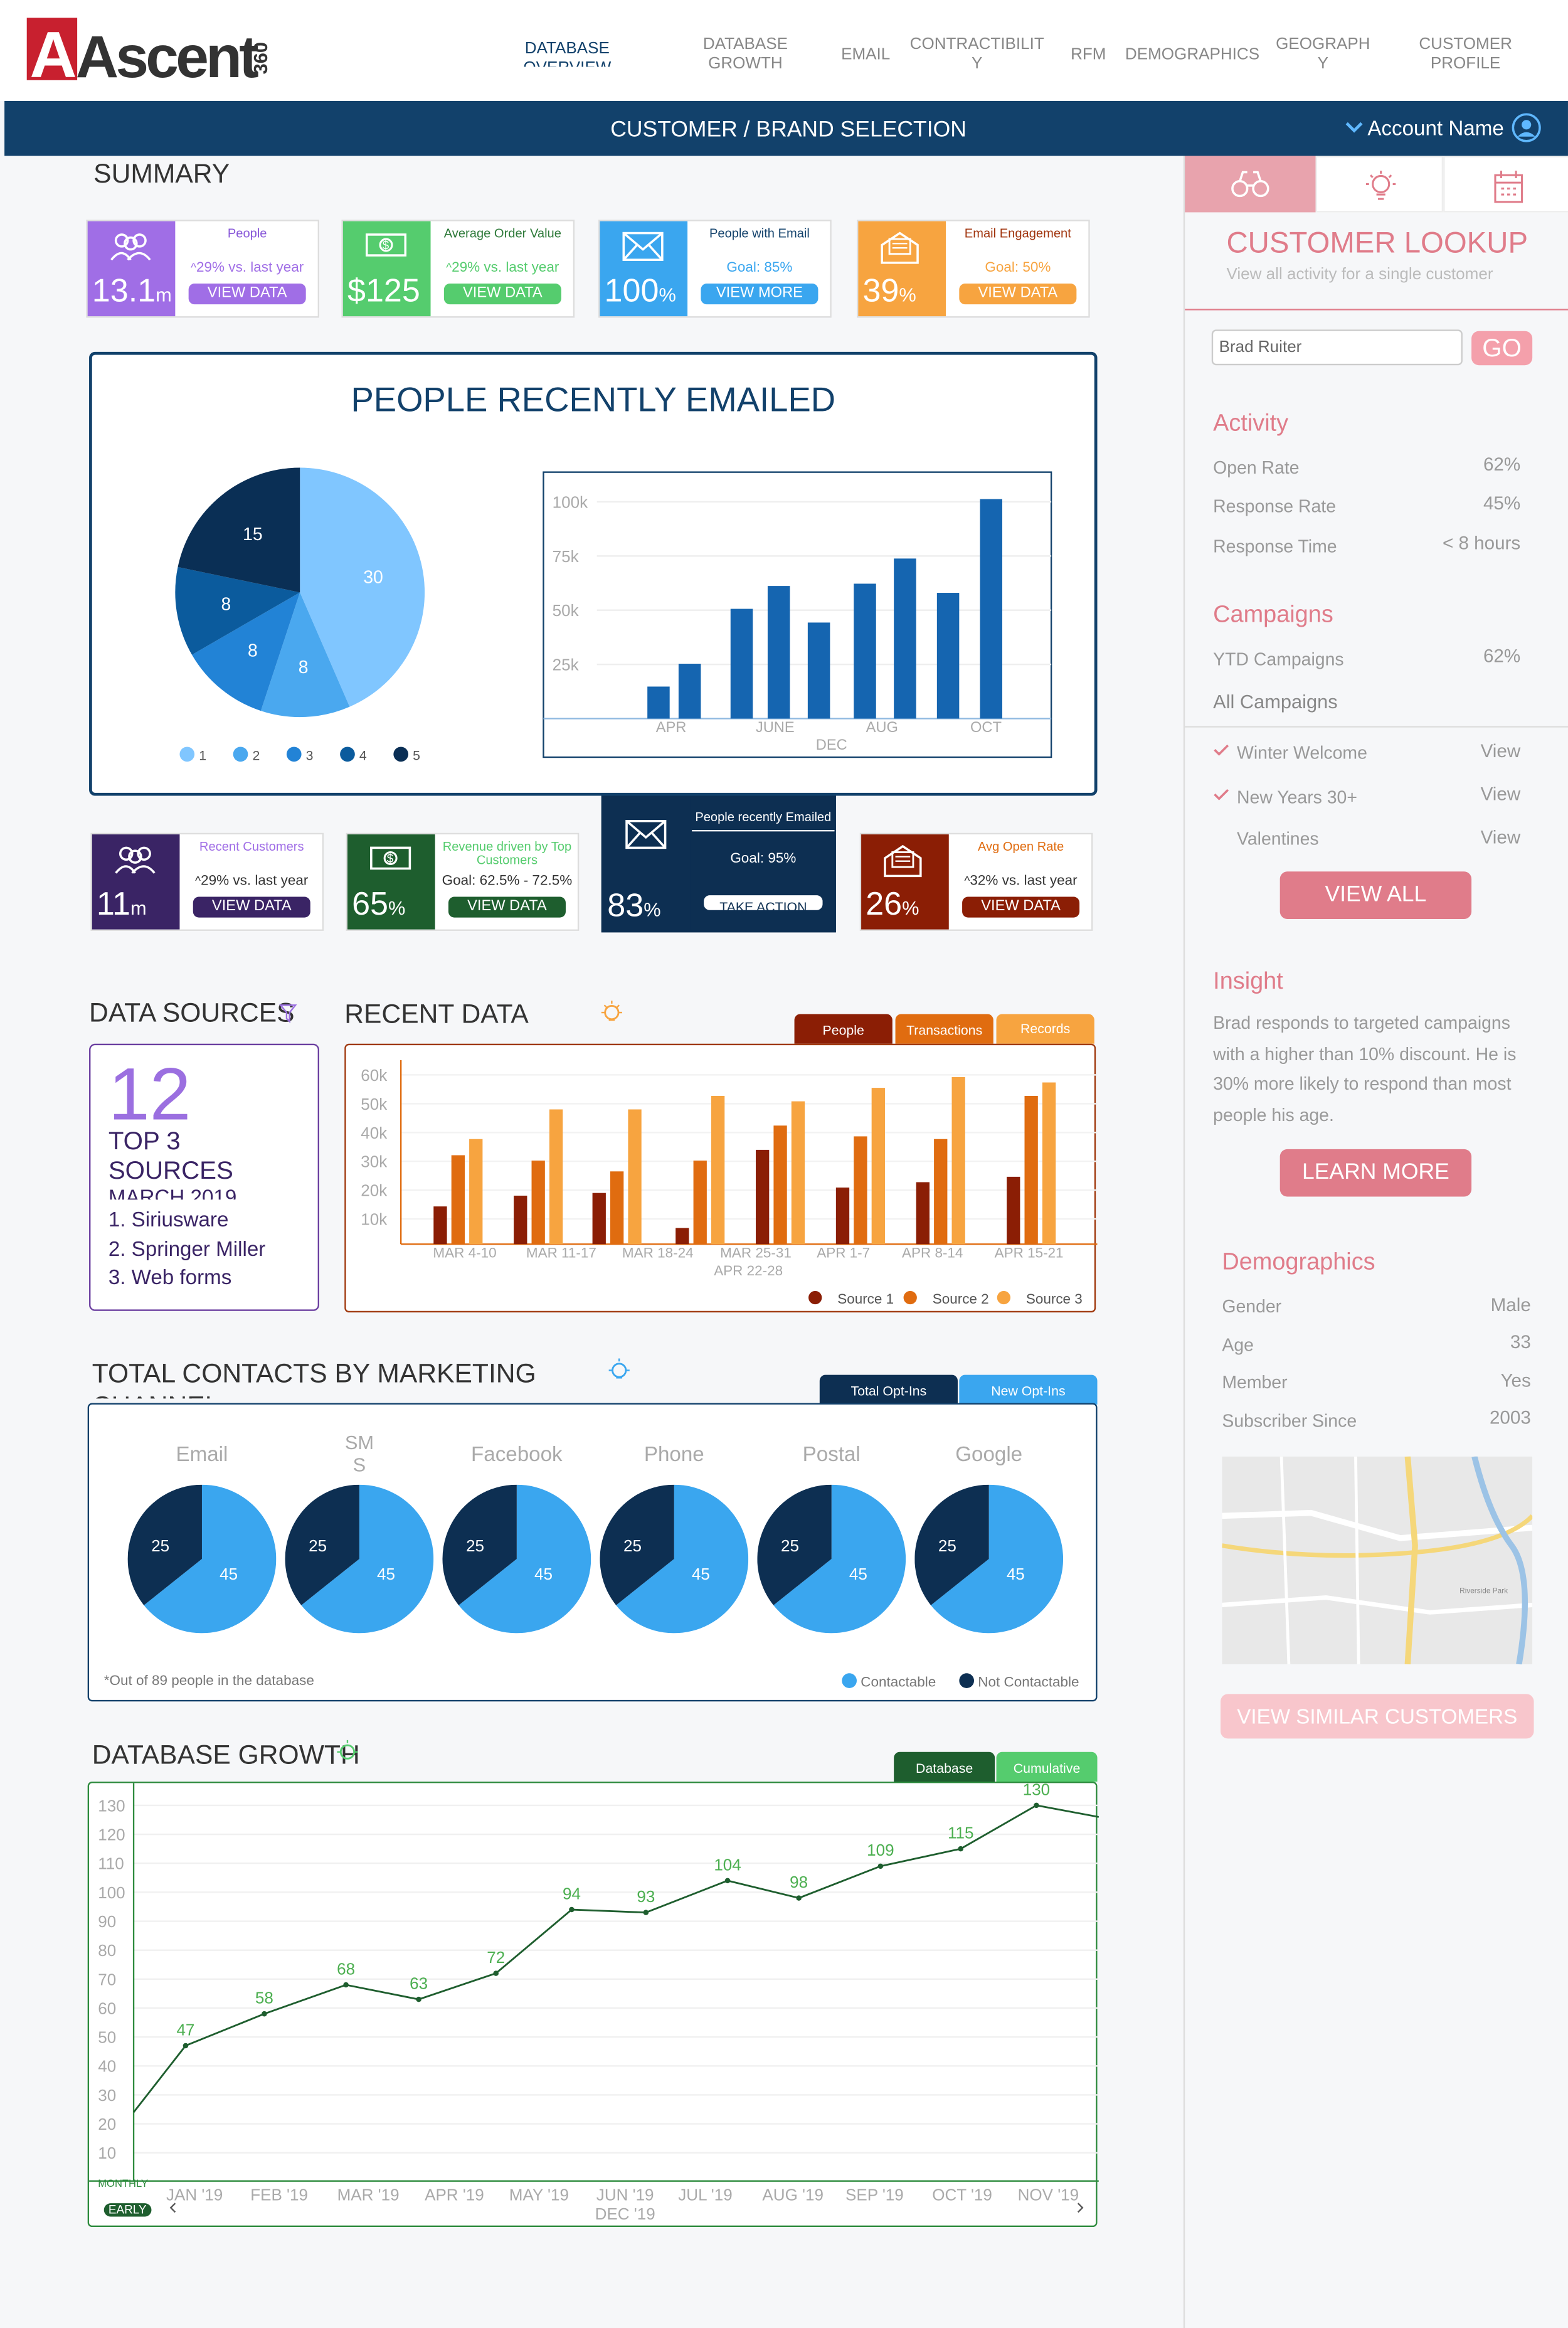 This screenshot has width=1568, height=2328. Describe the element at coordinates (135, 860) in the screenshot. I see `people-icon` at that location.